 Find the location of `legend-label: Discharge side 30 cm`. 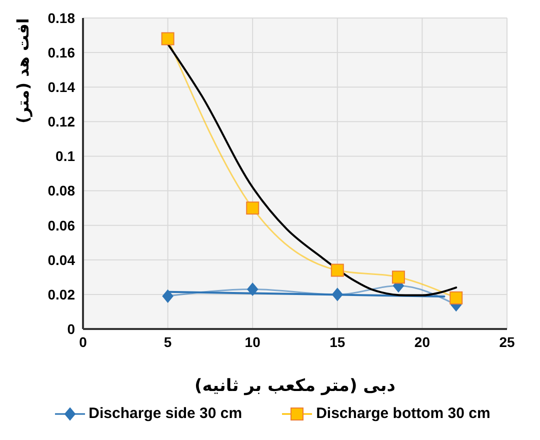

legend-label: Discharge side 30 cm is located at coordinates (165, 413).